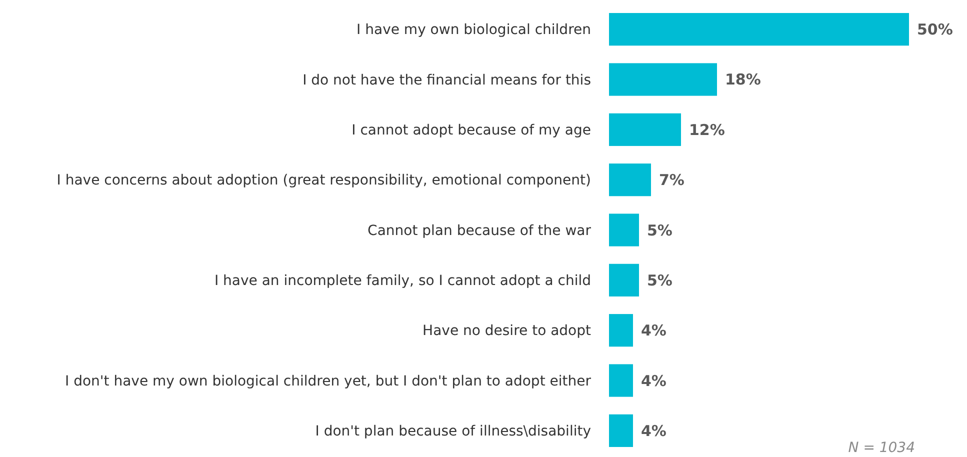 Image resolution: width=967 pixels, height=457 pixels. I want to click on y-tick-label: Cannot plan because of the war, so click(480, 230).